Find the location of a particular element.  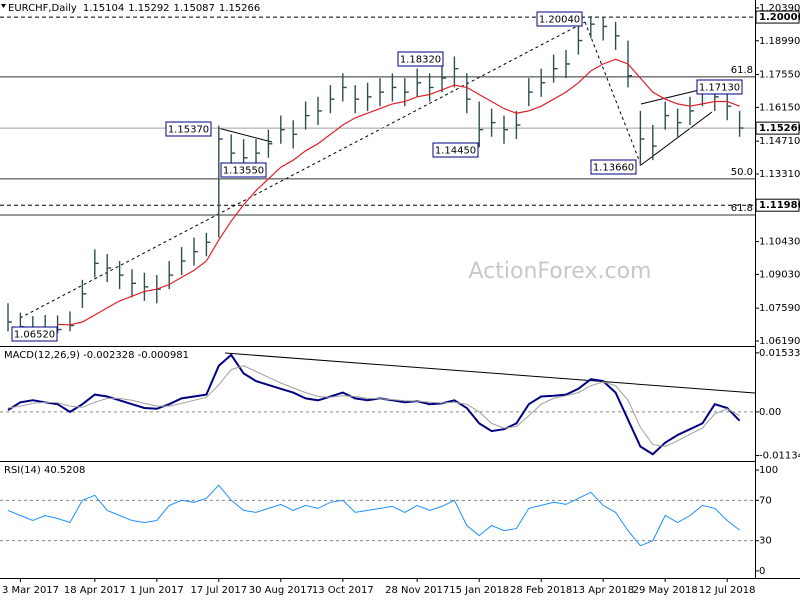

y-tick-label: 1.09030 is located at coordinates (779, 274).